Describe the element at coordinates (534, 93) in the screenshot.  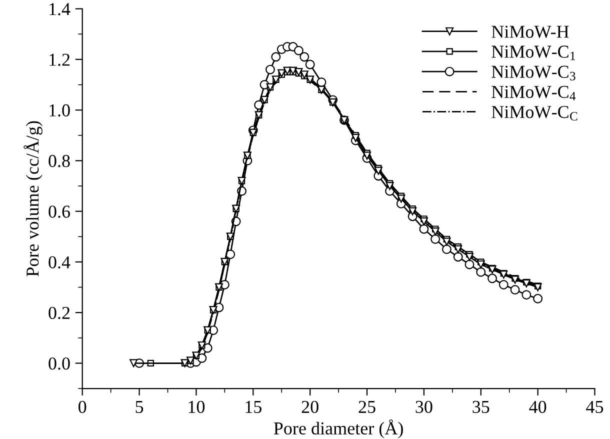
I see `legend-label: NiMoW-C$_{4}$` at that location.